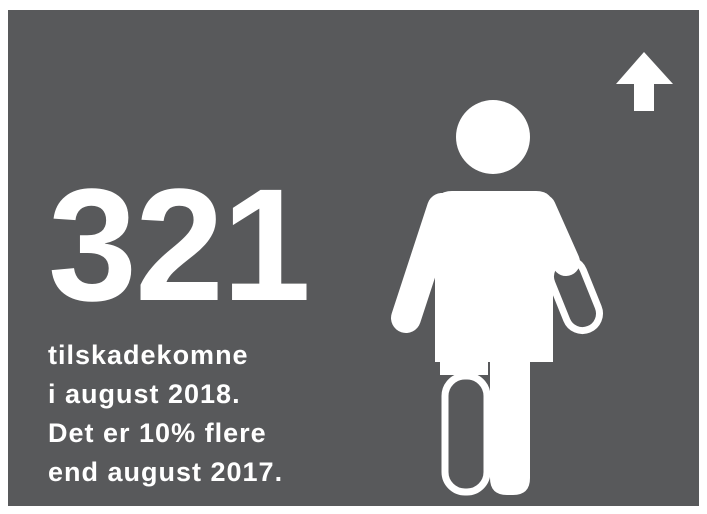  What do you see at coordinates (644, 81) in the screenshot?
I see `arrow-icon` at bounding box center [644, 81].